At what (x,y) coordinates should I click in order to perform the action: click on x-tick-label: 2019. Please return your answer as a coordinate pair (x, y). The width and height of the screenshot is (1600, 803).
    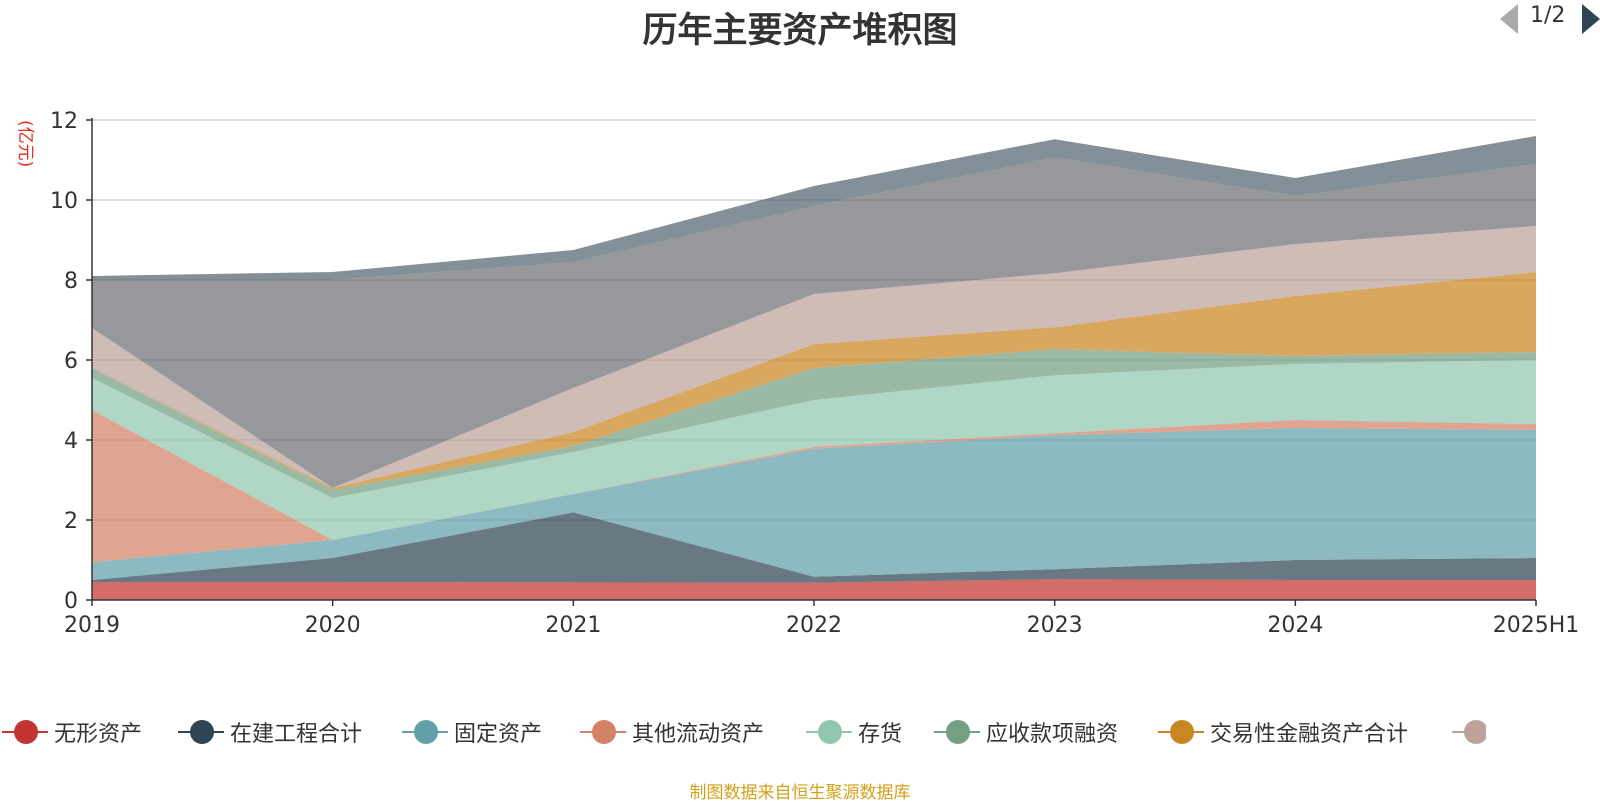
    Looking at the image, I should click on (92, 625).